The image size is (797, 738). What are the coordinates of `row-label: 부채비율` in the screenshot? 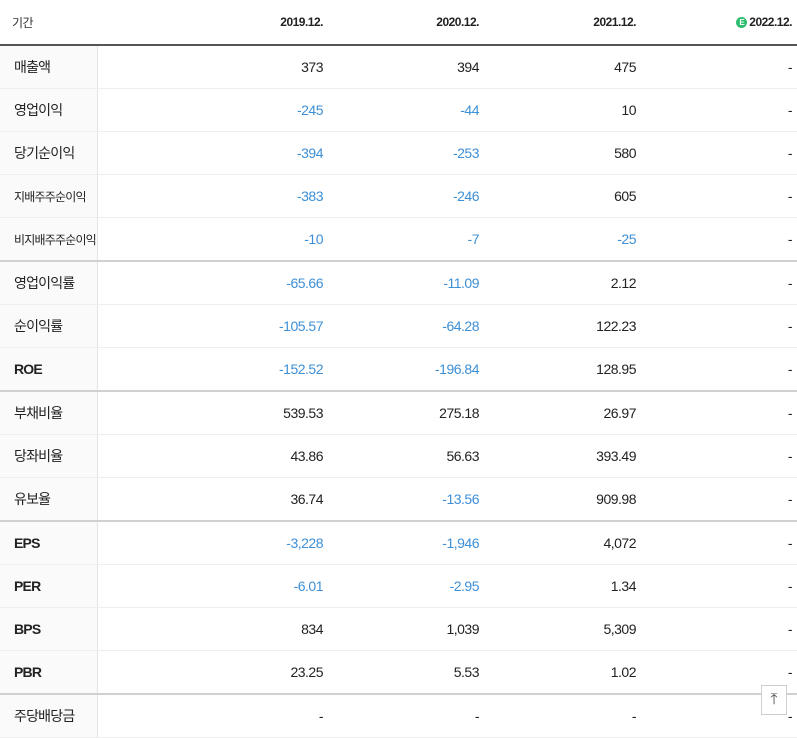 It's located at (49, 412).